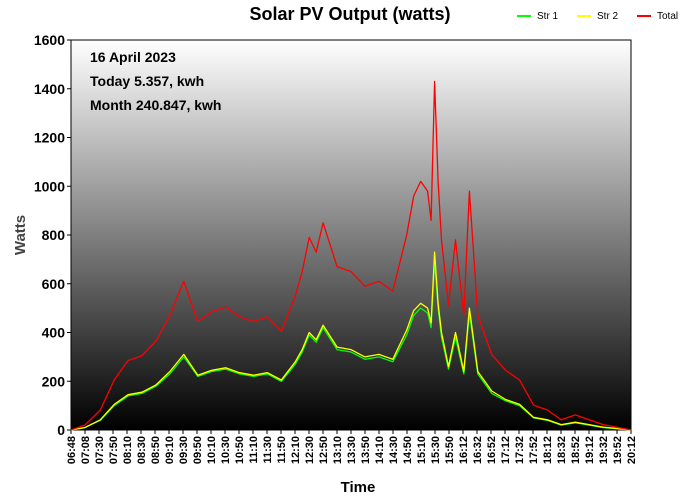  I want to click on y-axis: 0 200 400 600 800 1000 1200 1400 1600, so click(52, 235).